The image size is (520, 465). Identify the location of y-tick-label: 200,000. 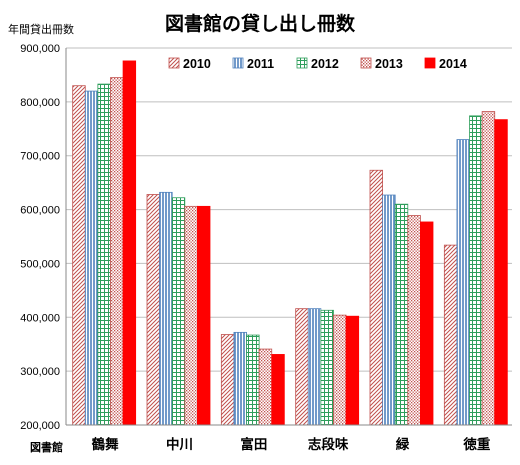
(40, 426).